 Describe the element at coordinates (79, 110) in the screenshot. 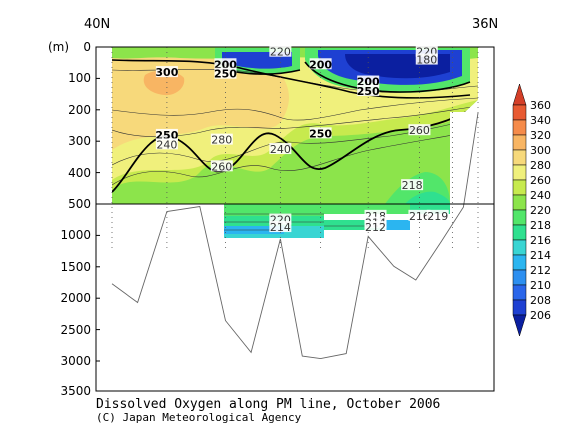

I see `y-tick-200: 200` at that location.